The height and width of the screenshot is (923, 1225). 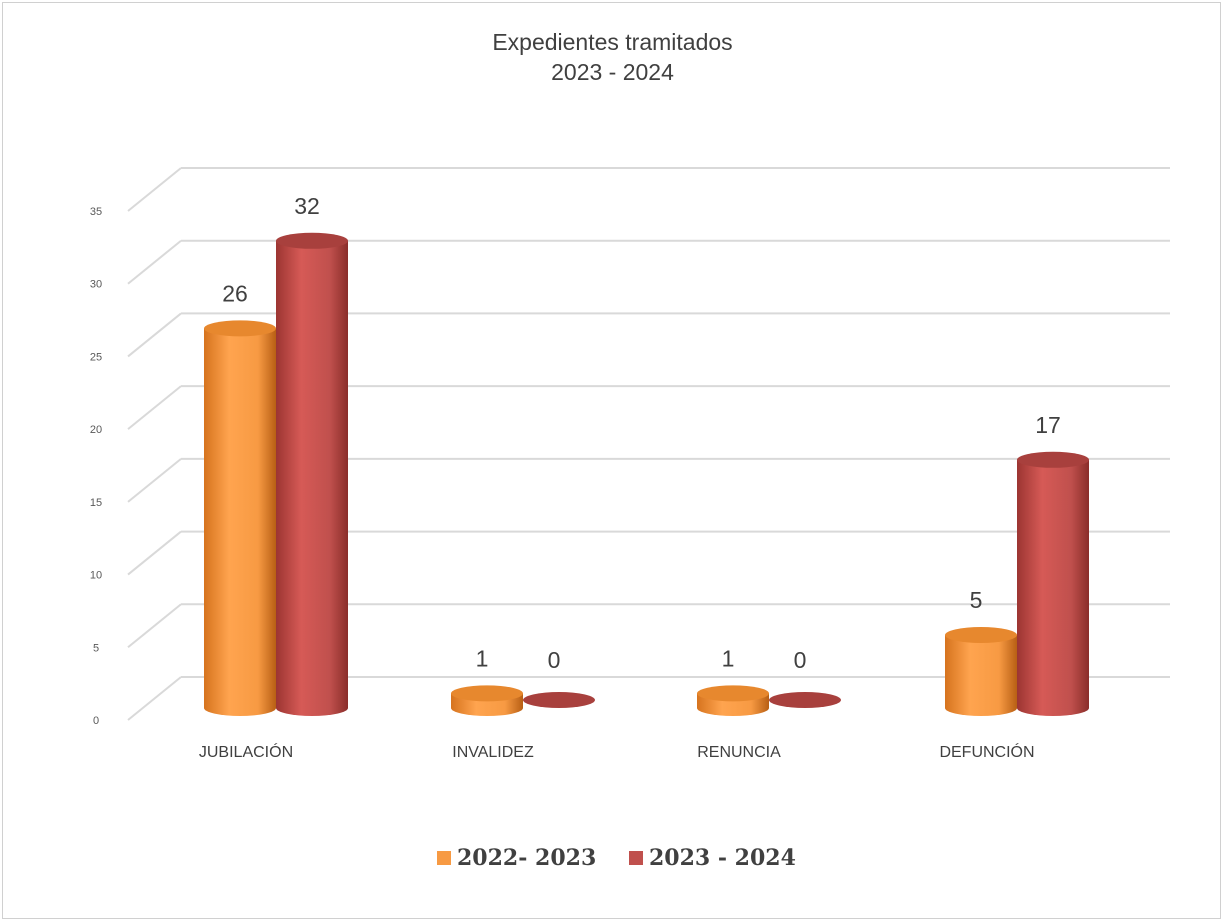 What do you see at coordinates (636, 858) in the screenshot?
I see `legend-swatch-red` at bounding box center [636, 858].